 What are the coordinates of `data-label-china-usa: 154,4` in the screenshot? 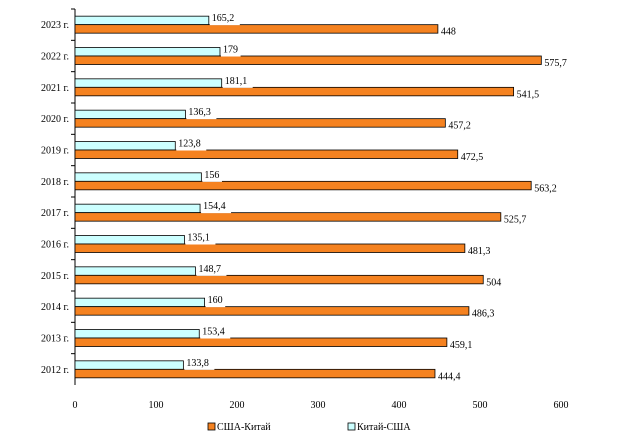 It's located at (214, 206).